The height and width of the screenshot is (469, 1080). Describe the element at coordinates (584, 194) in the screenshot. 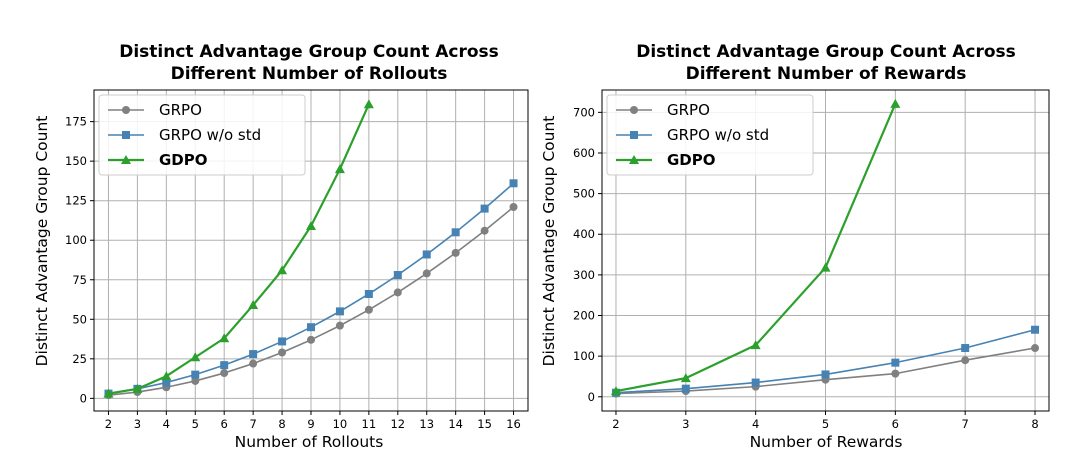

I see `y-tick-label: 500` at that location.